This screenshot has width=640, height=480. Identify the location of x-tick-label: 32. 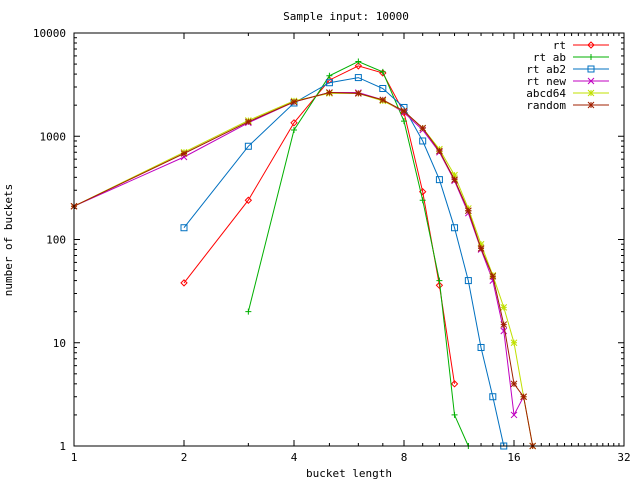
(623, 457).